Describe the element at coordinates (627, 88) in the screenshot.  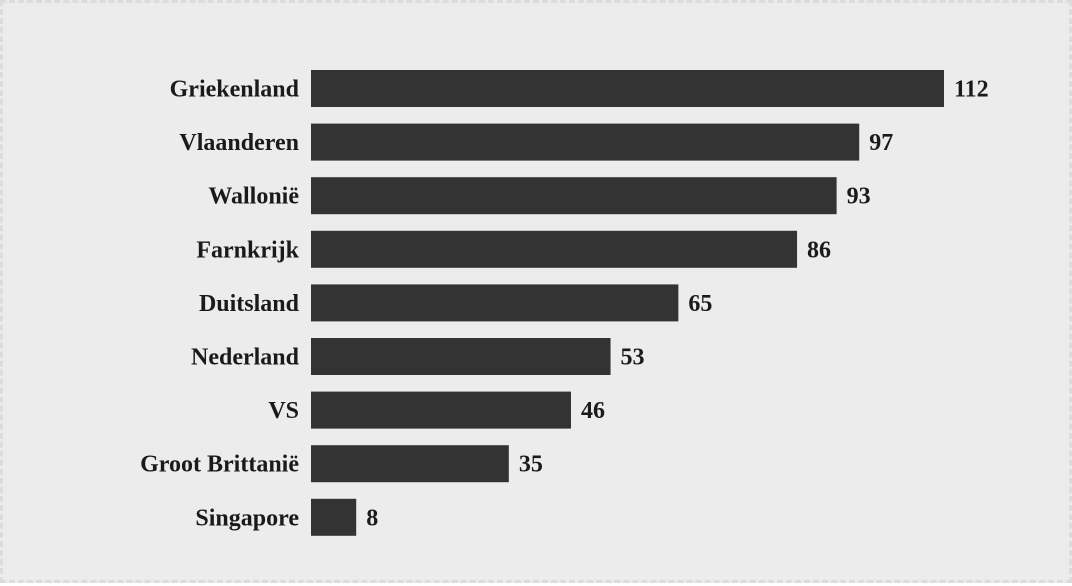
I see `bar-griekenland` at that location.